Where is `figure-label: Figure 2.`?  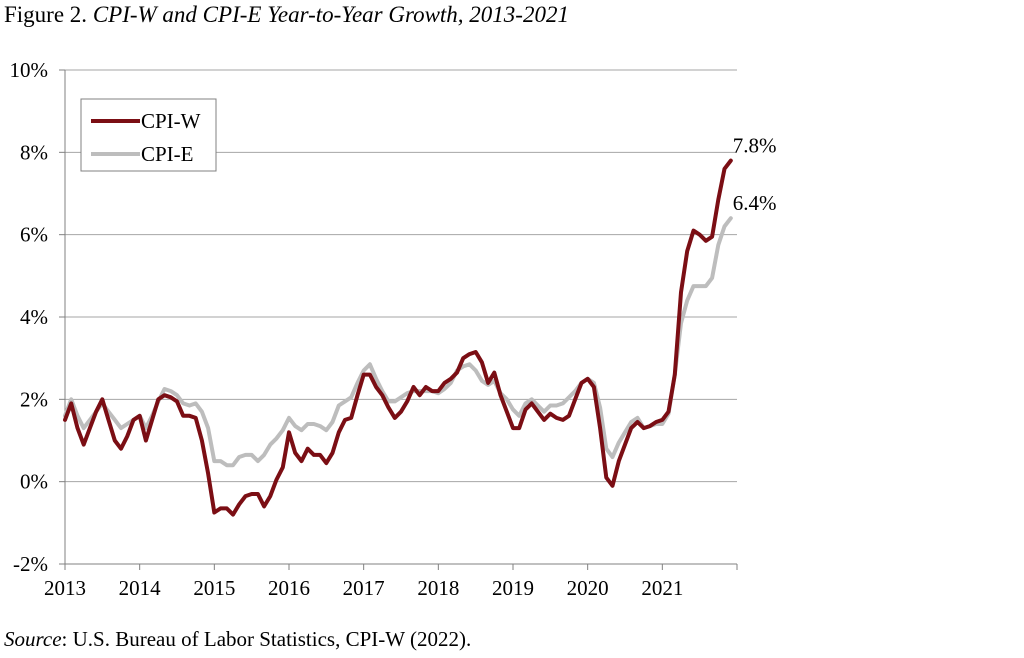
figure-label: Figure 2. is located at coordinates (46, 14).